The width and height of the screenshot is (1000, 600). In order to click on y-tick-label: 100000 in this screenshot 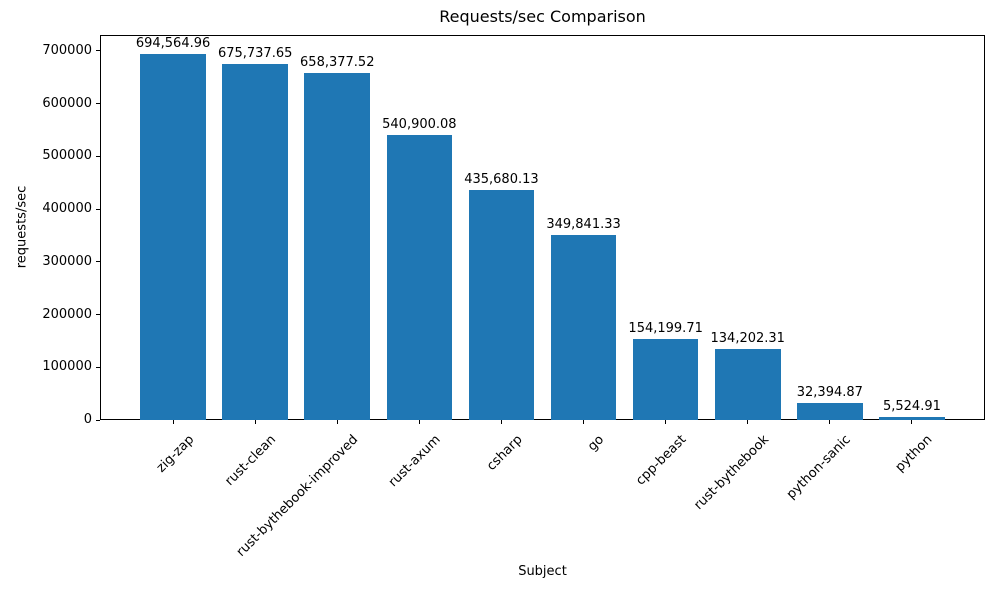, I will do `click(67, 367)`.